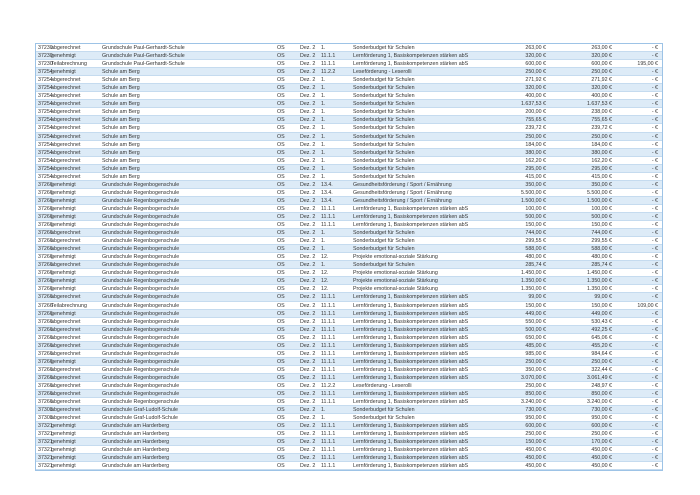 The image size is (700, 495). I want to click on cell-code: 12., so click(325, 257).